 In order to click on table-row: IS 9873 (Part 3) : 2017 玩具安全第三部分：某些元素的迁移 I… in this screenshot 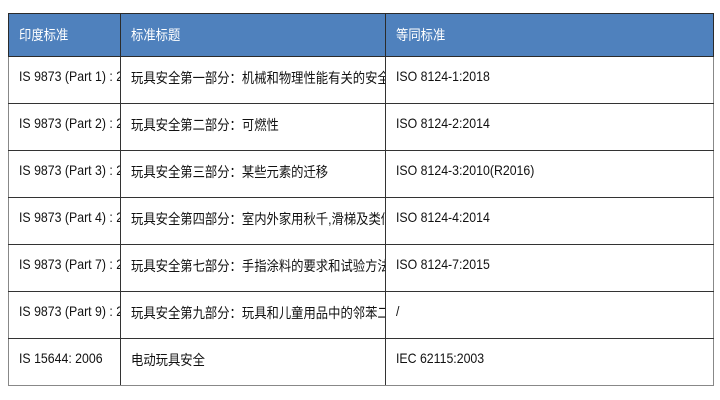, I will do `click(361, 174)`.